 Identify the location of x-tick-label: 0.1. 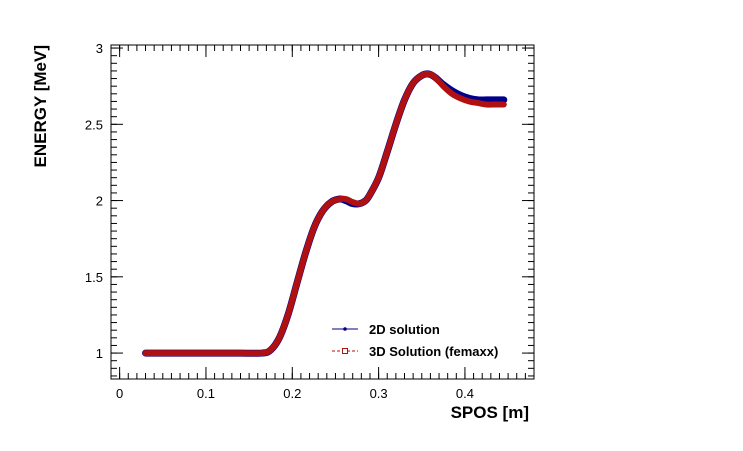
(206, 393).